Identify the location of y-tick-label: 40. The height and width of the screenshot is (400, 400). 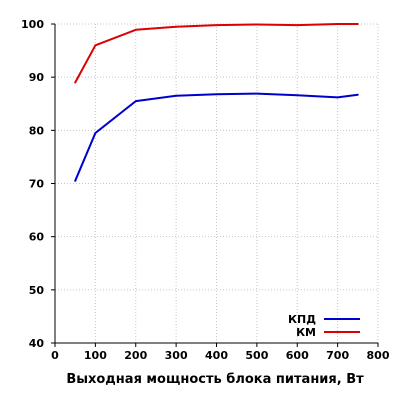
(37, 343).